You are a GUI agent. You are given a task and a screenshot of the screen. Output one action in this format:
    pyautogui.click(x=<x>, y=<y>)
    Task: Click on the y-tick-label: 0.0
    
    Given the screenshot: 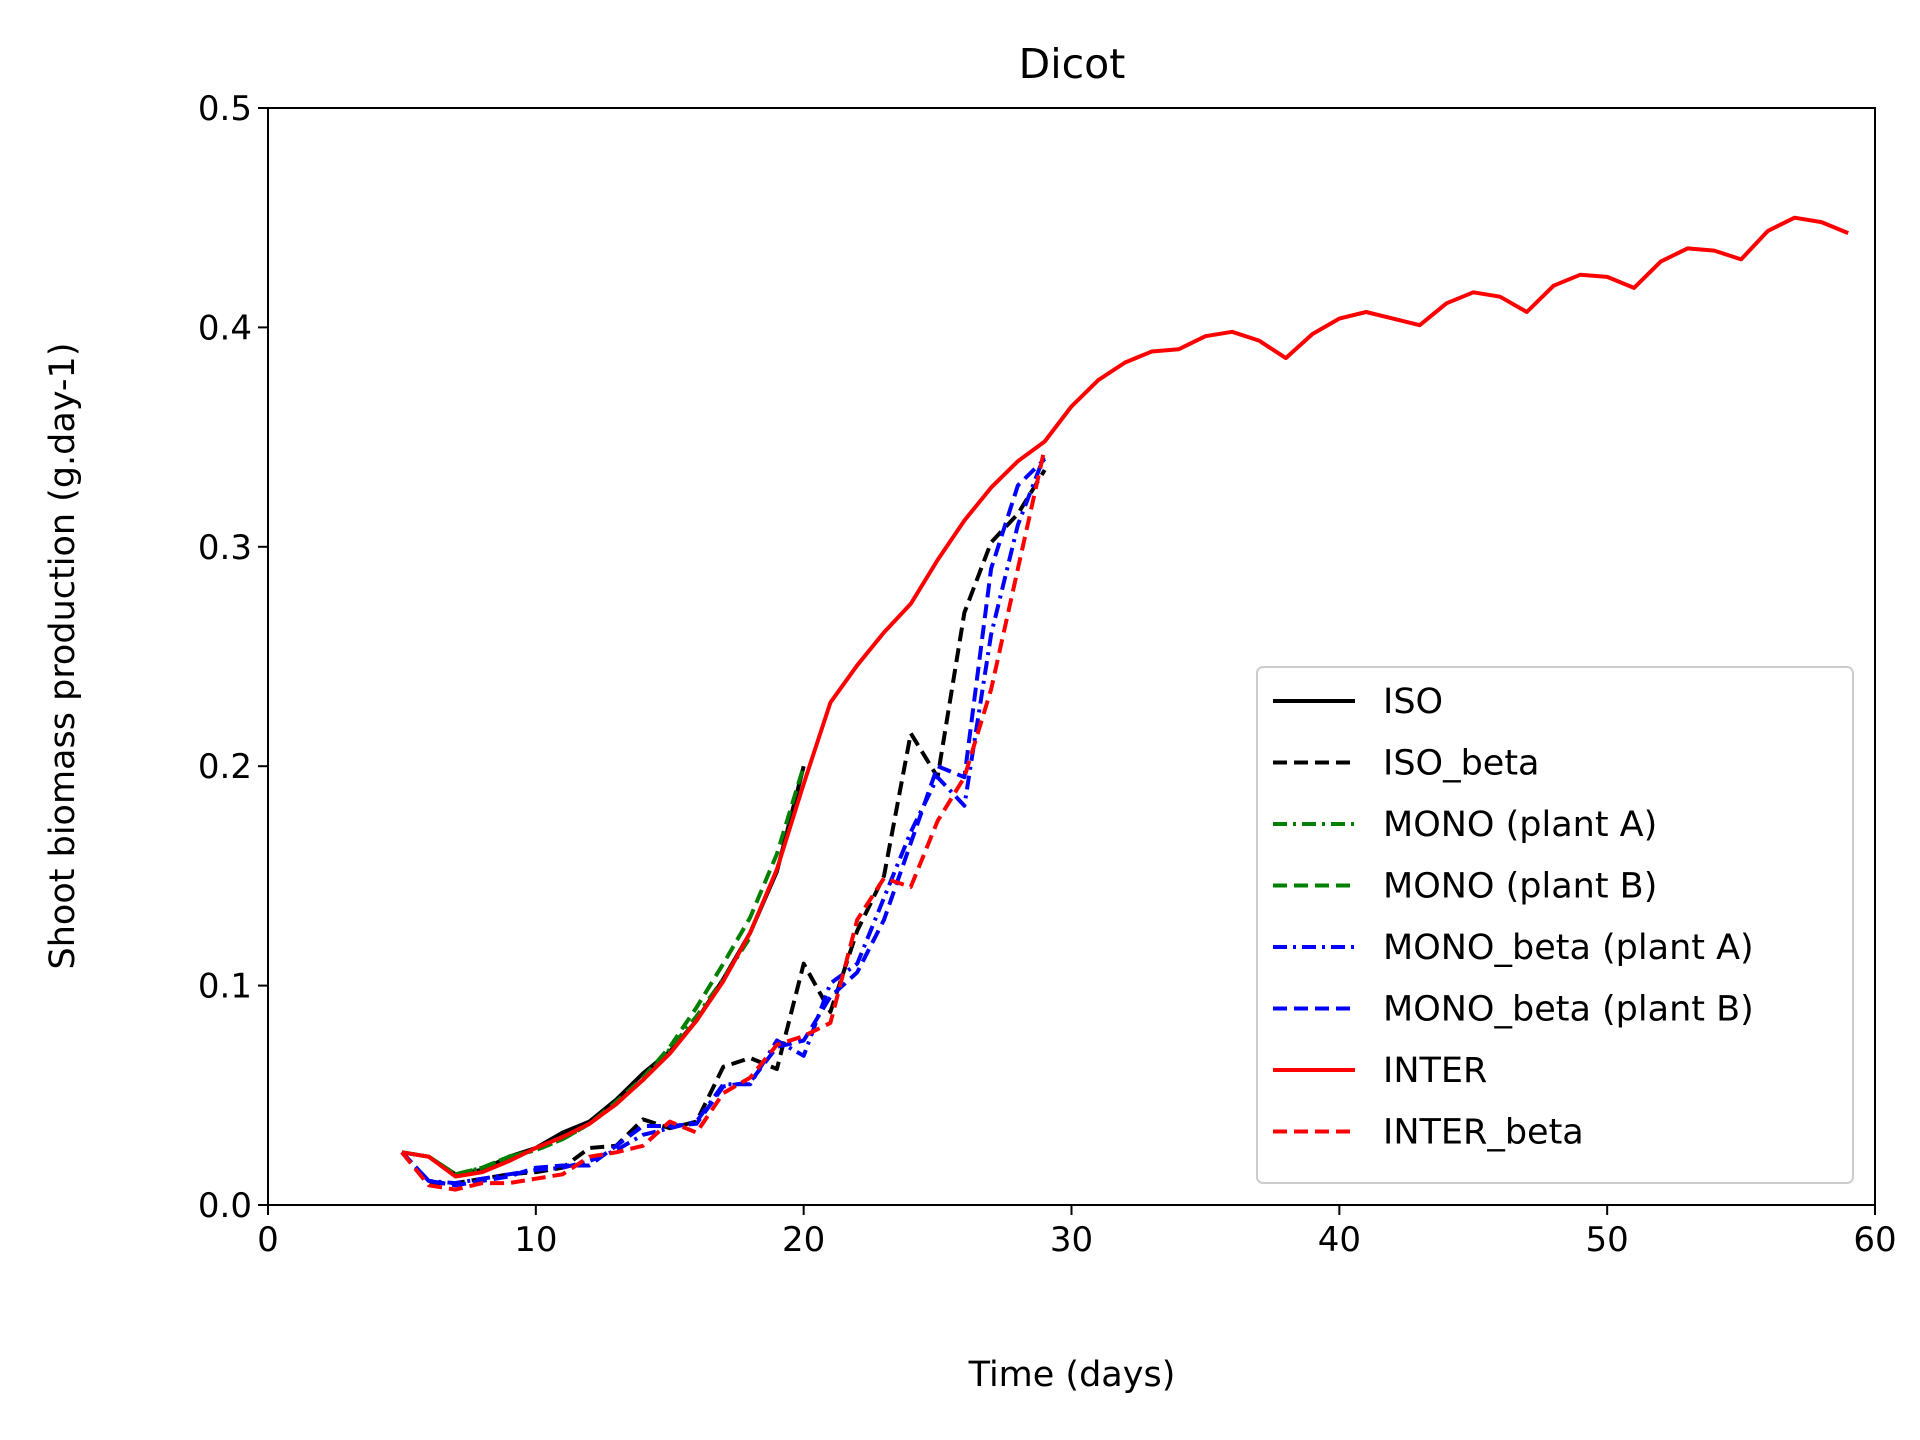 What is the action you would take?
    pyautogui.click(x=225, y=1206)
    